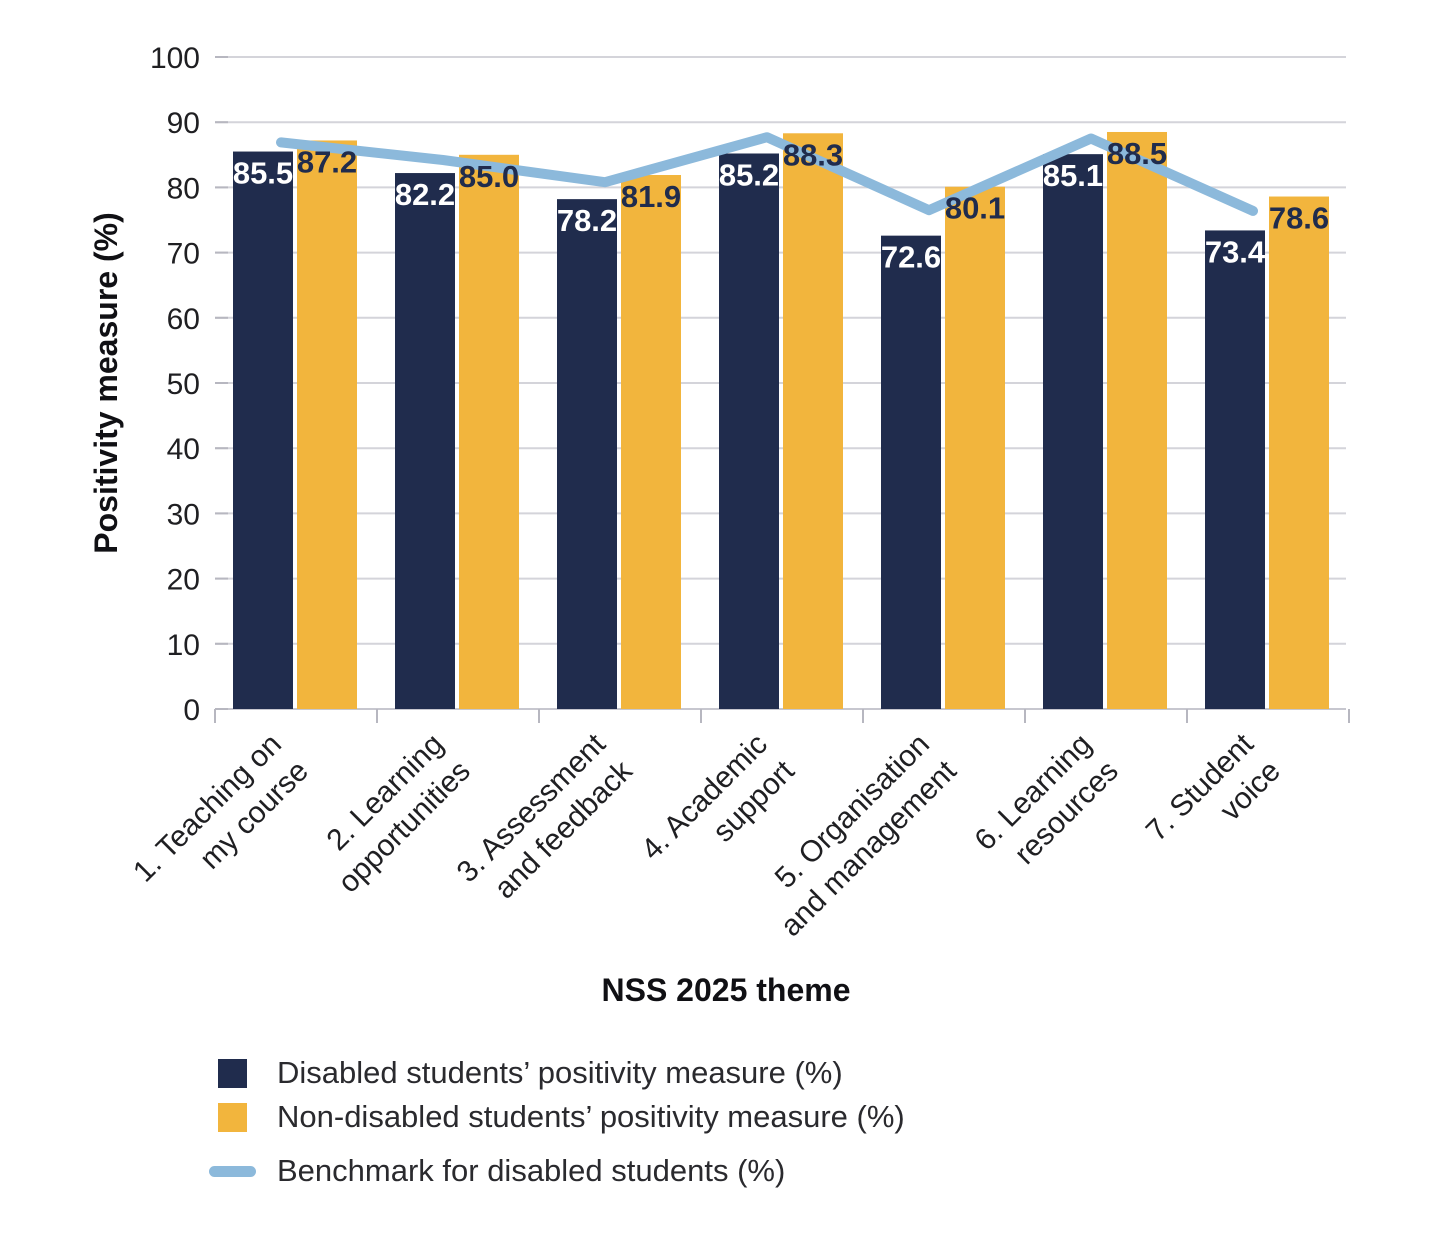 This screenshot has width=1441, height=1254. I want to click on x-category-label-2: 2. Learningopportunities, so click(391, 814).